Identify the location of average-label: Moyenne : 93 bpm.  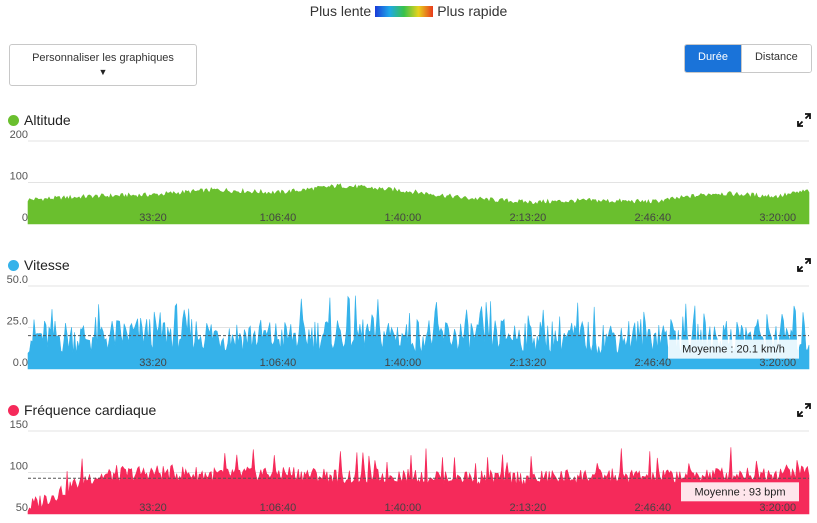
(739, 492).